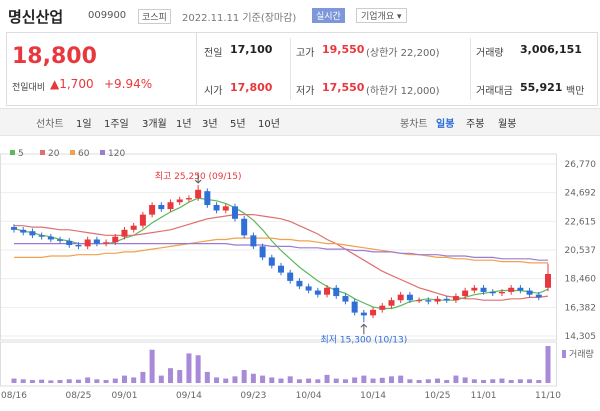 This screenshot has height=411, width=600. Describe the element at coordinates (507, 124) in the screenshot. I see `tab: 월봉` at that location.